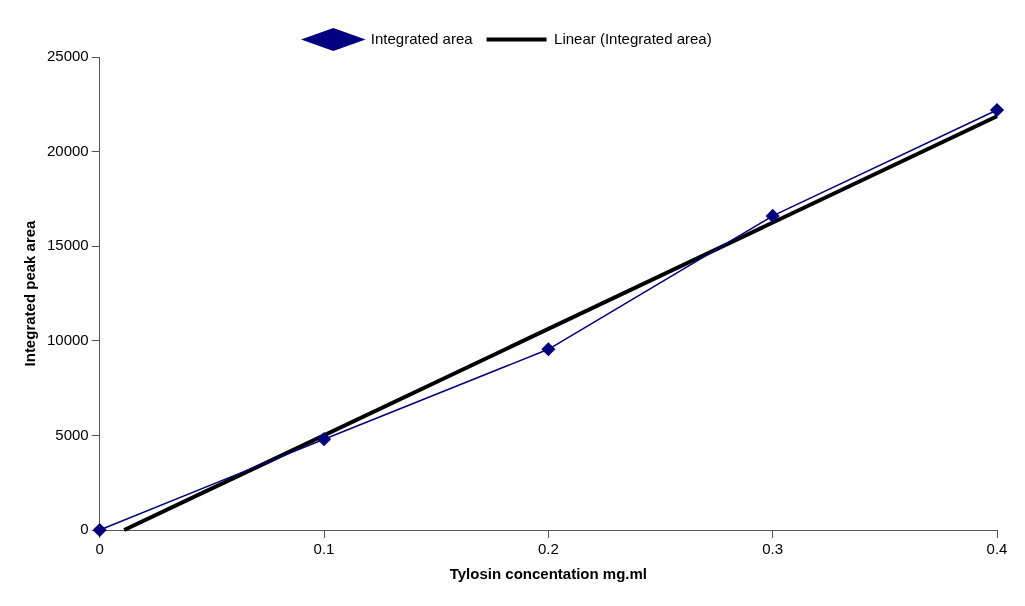  I want to click on y-tick-label: 15000, so click(67, 245).